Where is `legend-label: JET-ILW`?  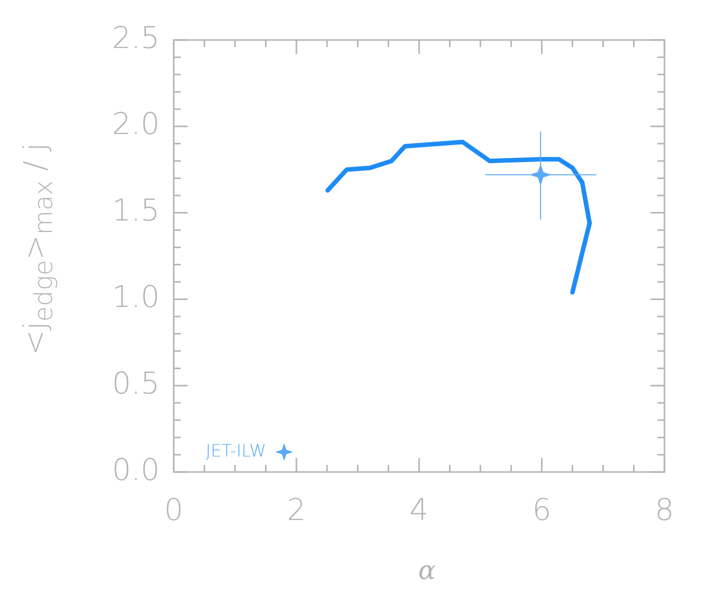 legend-label: JET-ILW is located at coordinates (236, 451).